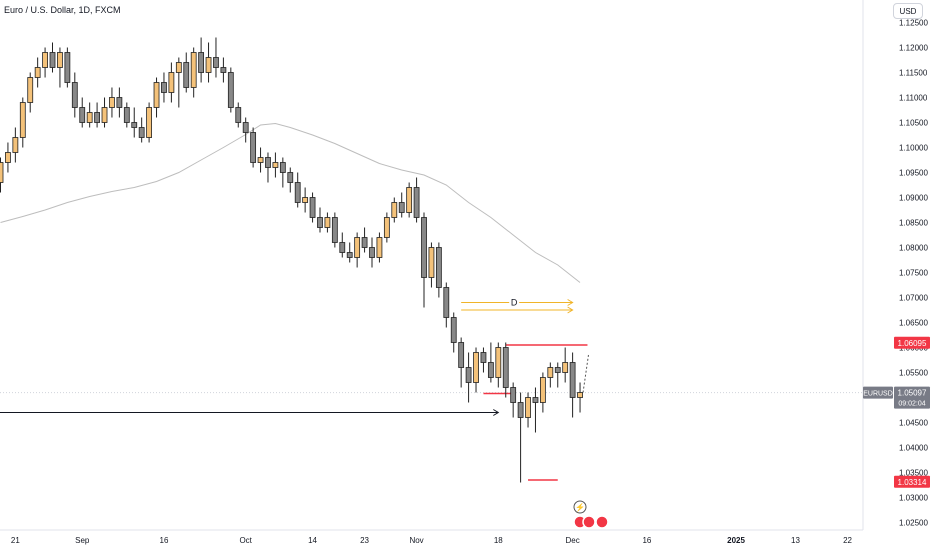  I want to click on price-tag-bg, so click(912, 342).